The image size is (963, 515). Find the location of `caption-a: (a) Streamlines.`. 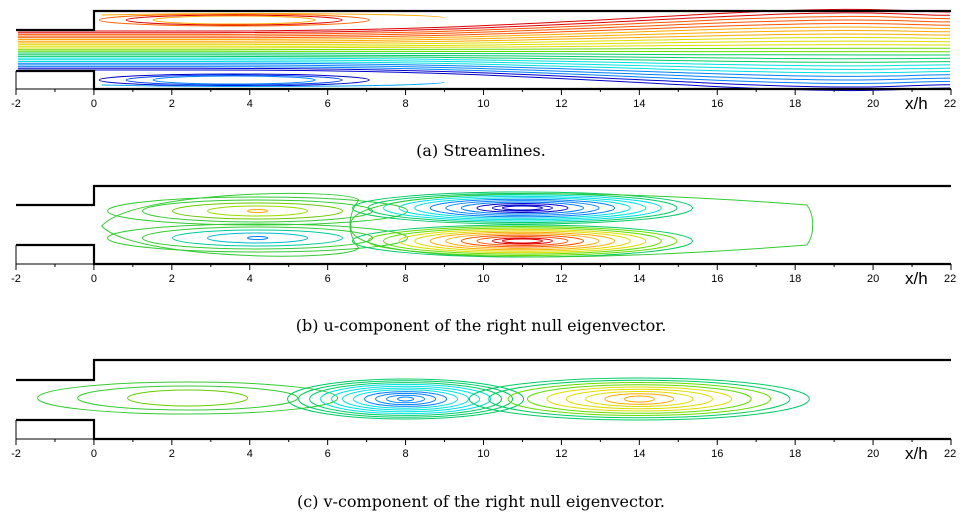

caption-a: (a) Streamlines. is located at coordinates (481, 150).